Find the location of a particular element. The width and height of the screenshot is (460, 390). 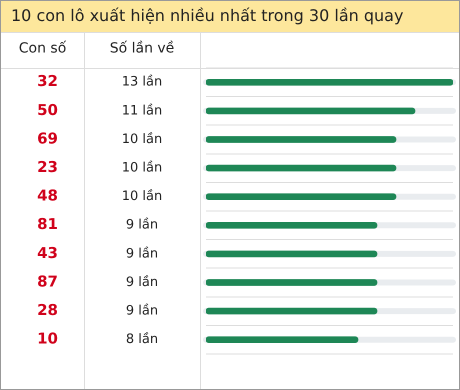

text: Số lần về is located at coordinates (142, 48).